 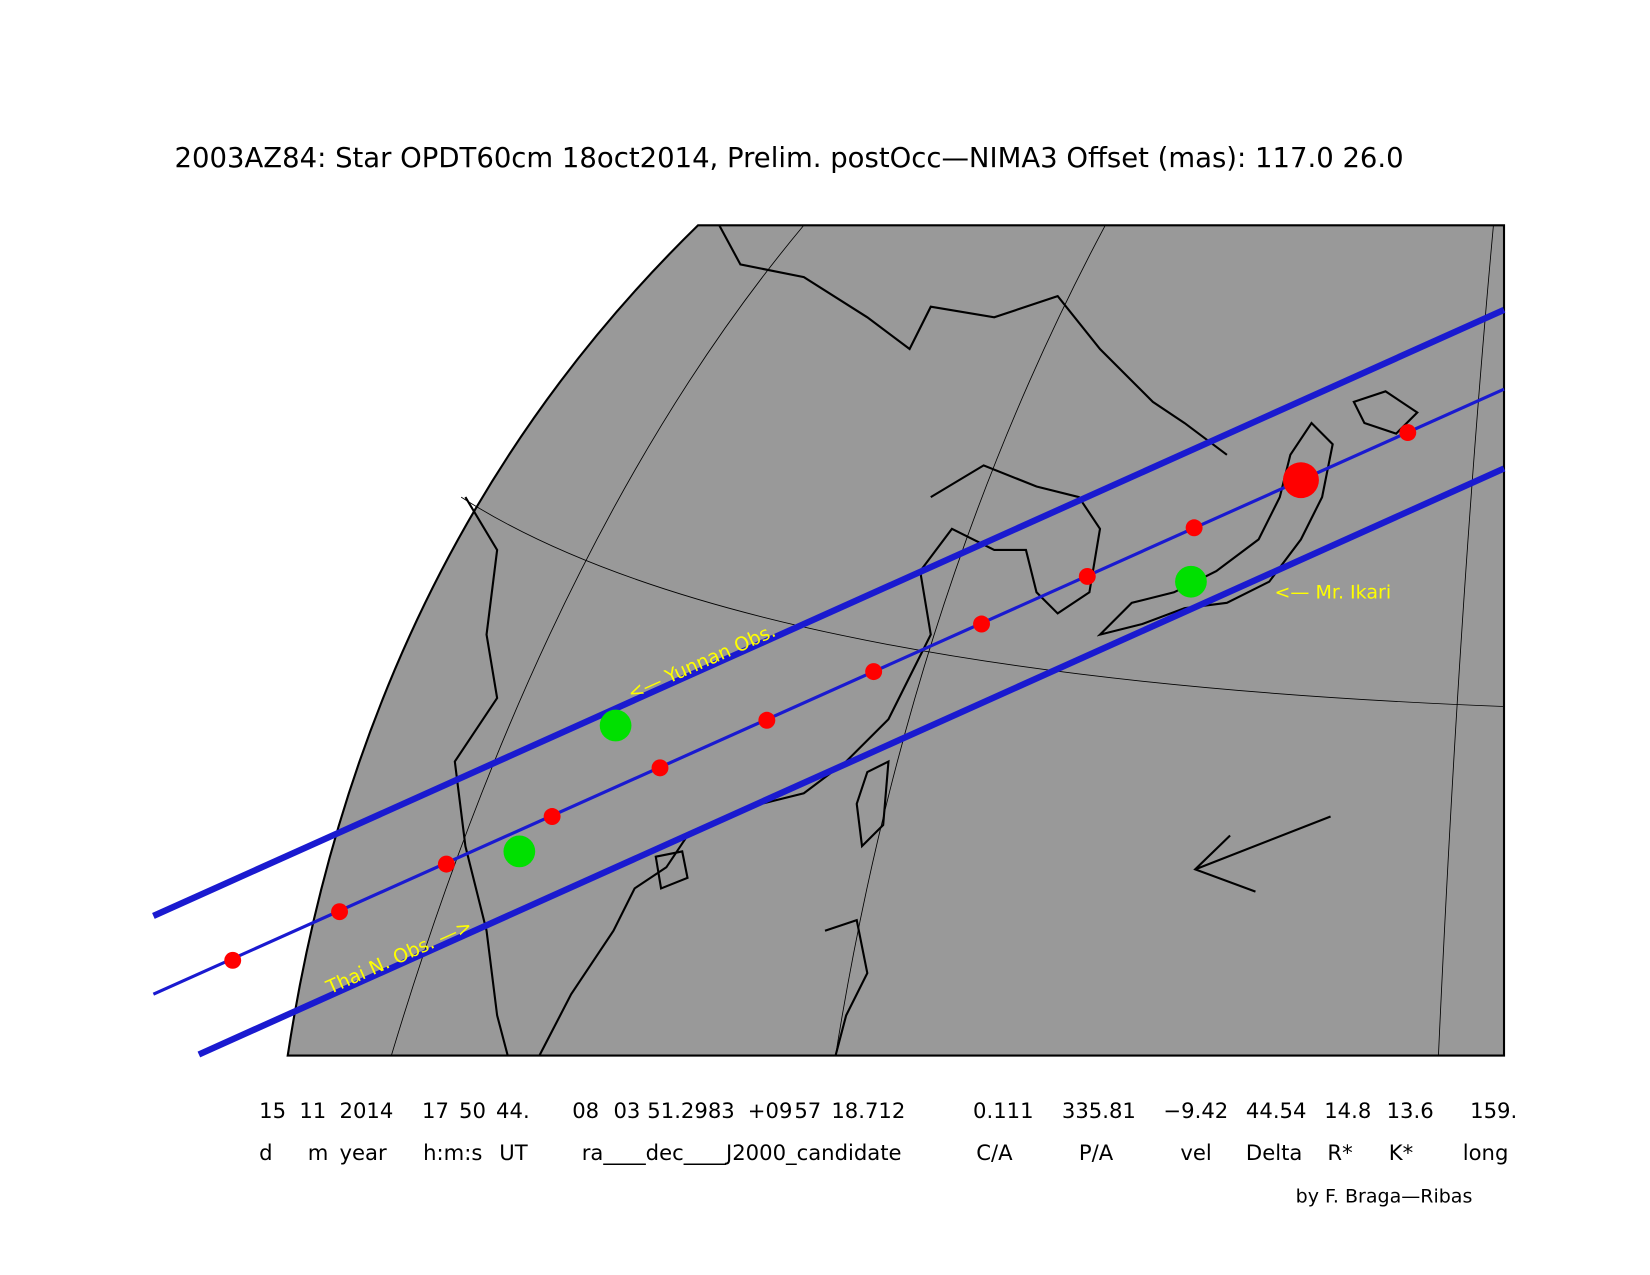 I want to click on footer-value: 44.54, so click(x=1276, y=1110).